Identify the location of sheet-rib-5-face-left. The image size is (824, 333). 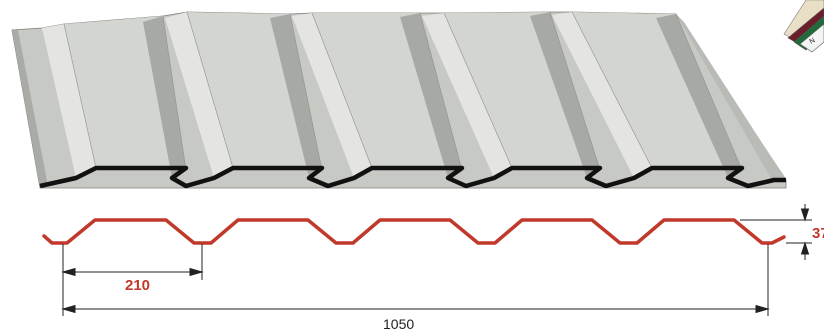
(602, 95).